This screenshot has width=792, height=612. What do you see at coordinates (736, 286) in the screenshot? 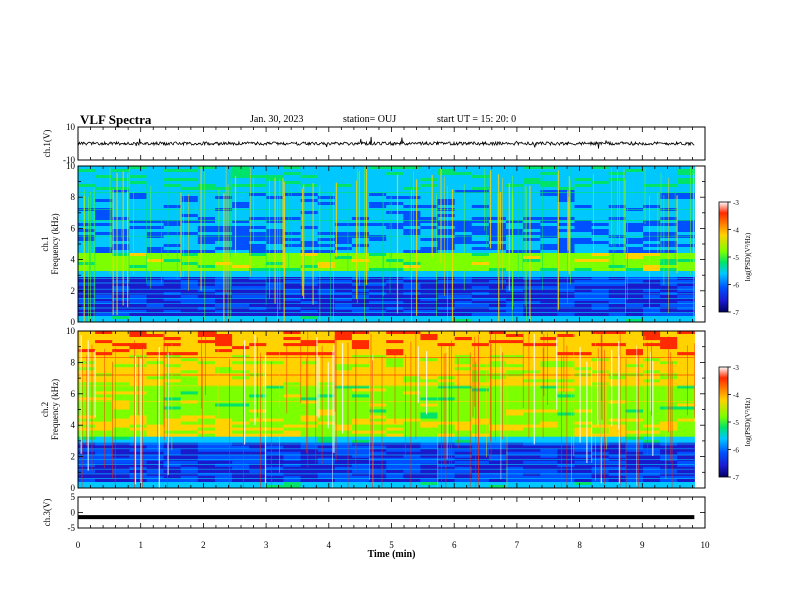
I see `colorbar-1-tick-3: -6` at bounding box center [736, 286].